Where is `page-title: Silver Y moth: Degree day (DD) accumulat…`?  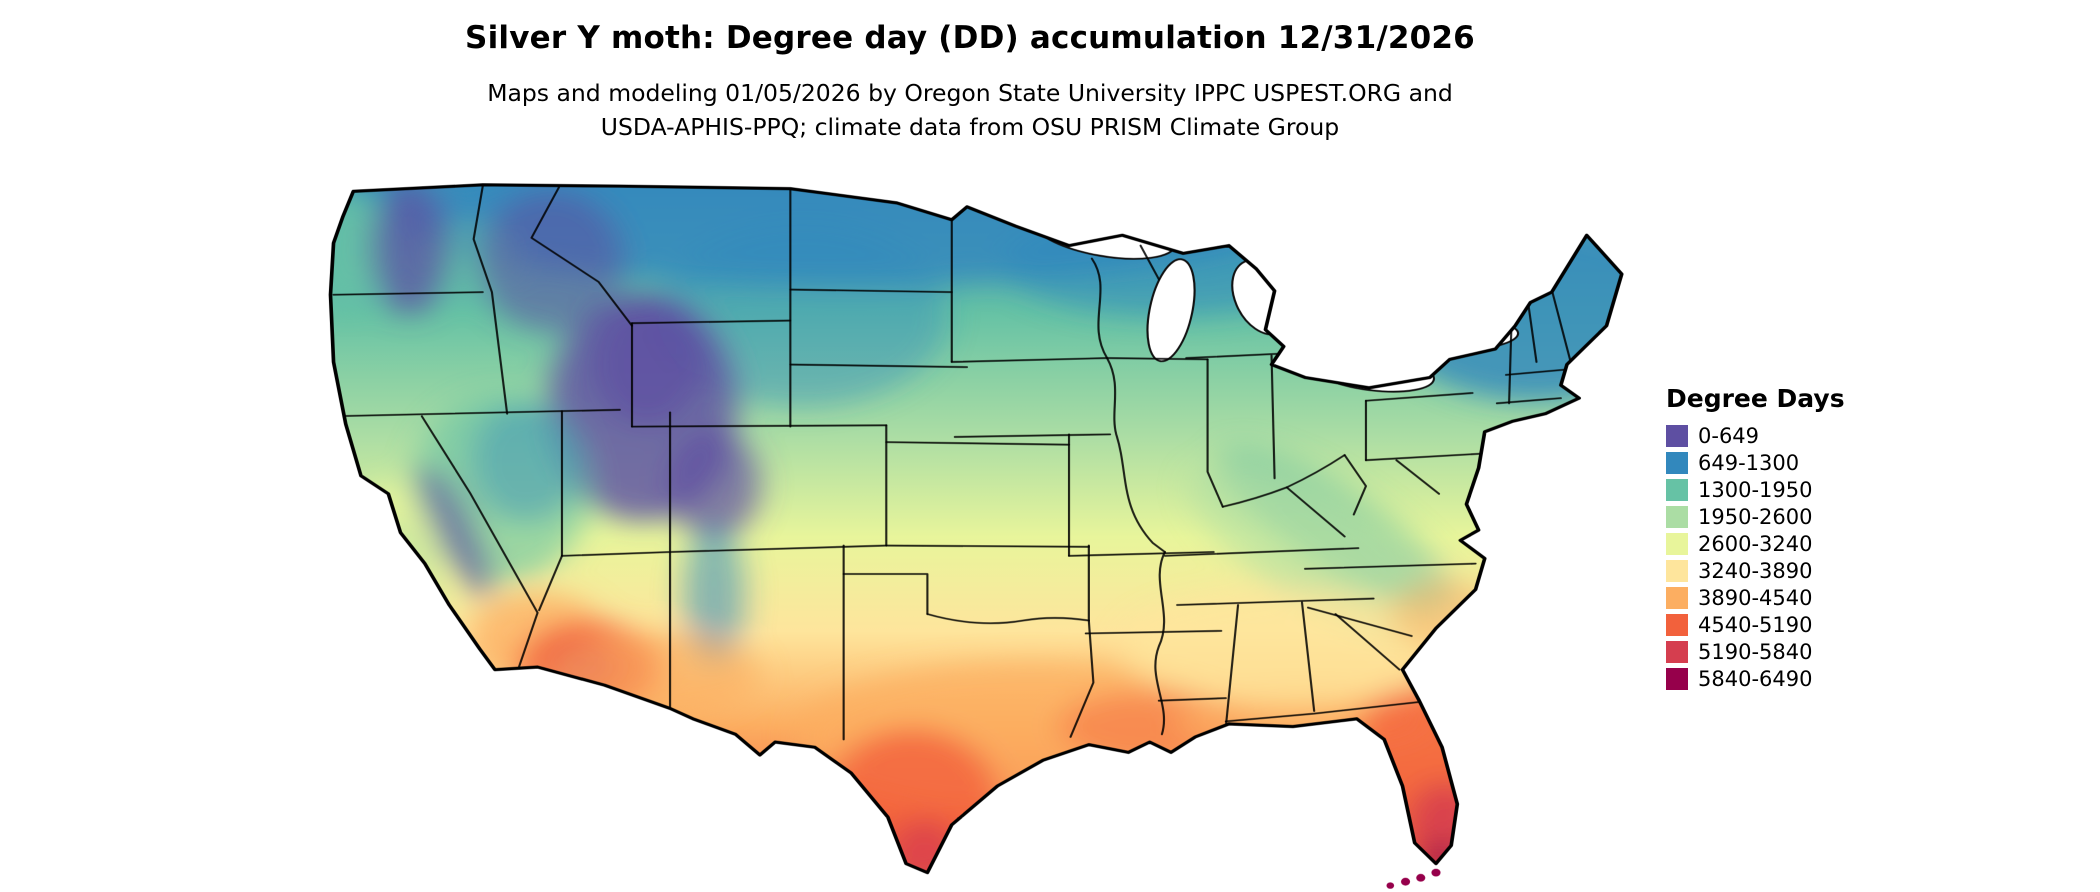
page-title: Silver Y moth: Degree day (DD) accumulat… is located at coordinates (970, 38).